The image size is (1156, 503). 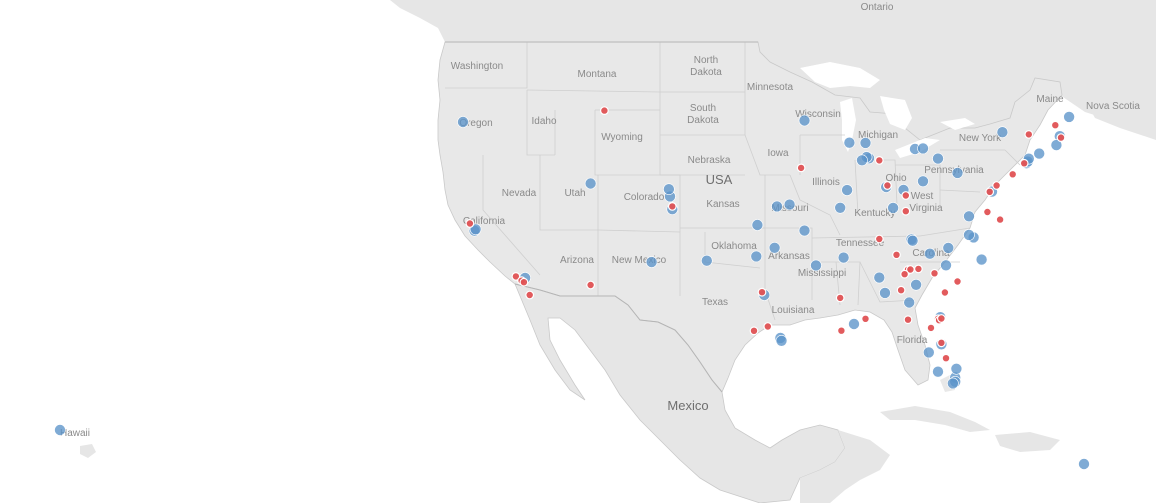 I want to click on label-hawaii: Hawaii, so click(x=75, y=433).